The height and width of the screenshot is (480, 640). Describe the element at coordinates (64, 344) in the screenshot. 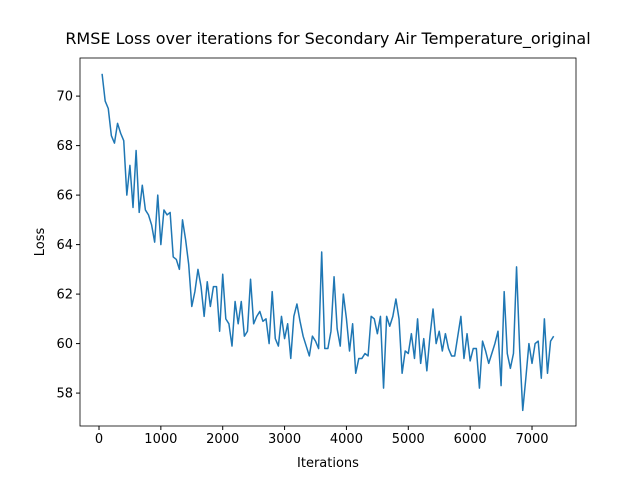

I see `y-tick-label: 60` at that location.